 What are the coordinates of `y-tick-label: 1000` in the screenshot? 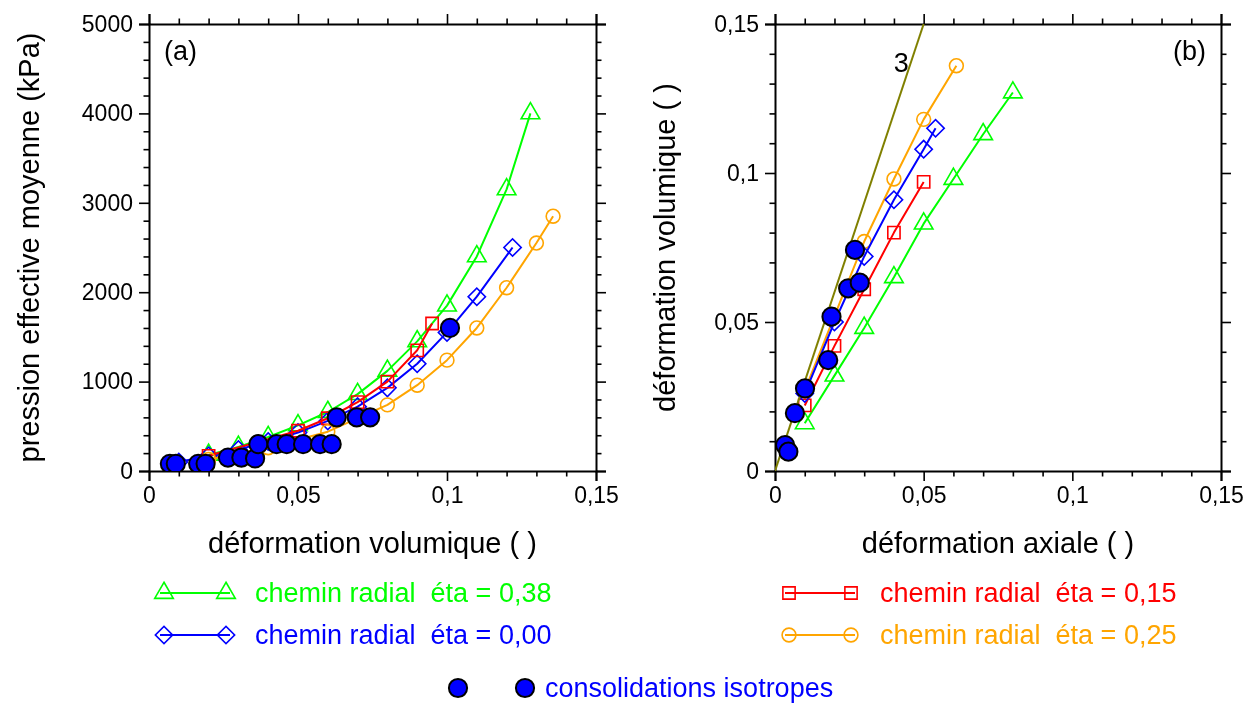 It's located at (107, 381).